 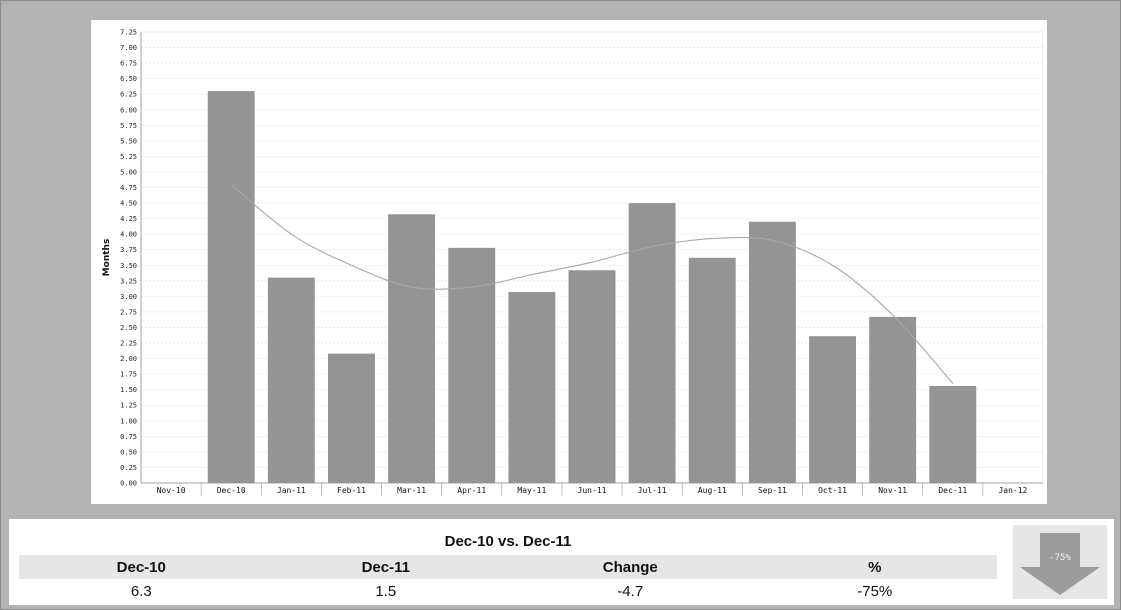 What do you see at coordinates (128, 204) in the screenshot?
I see `y-tick-label: 4.50` at bounding box center [128, 204].